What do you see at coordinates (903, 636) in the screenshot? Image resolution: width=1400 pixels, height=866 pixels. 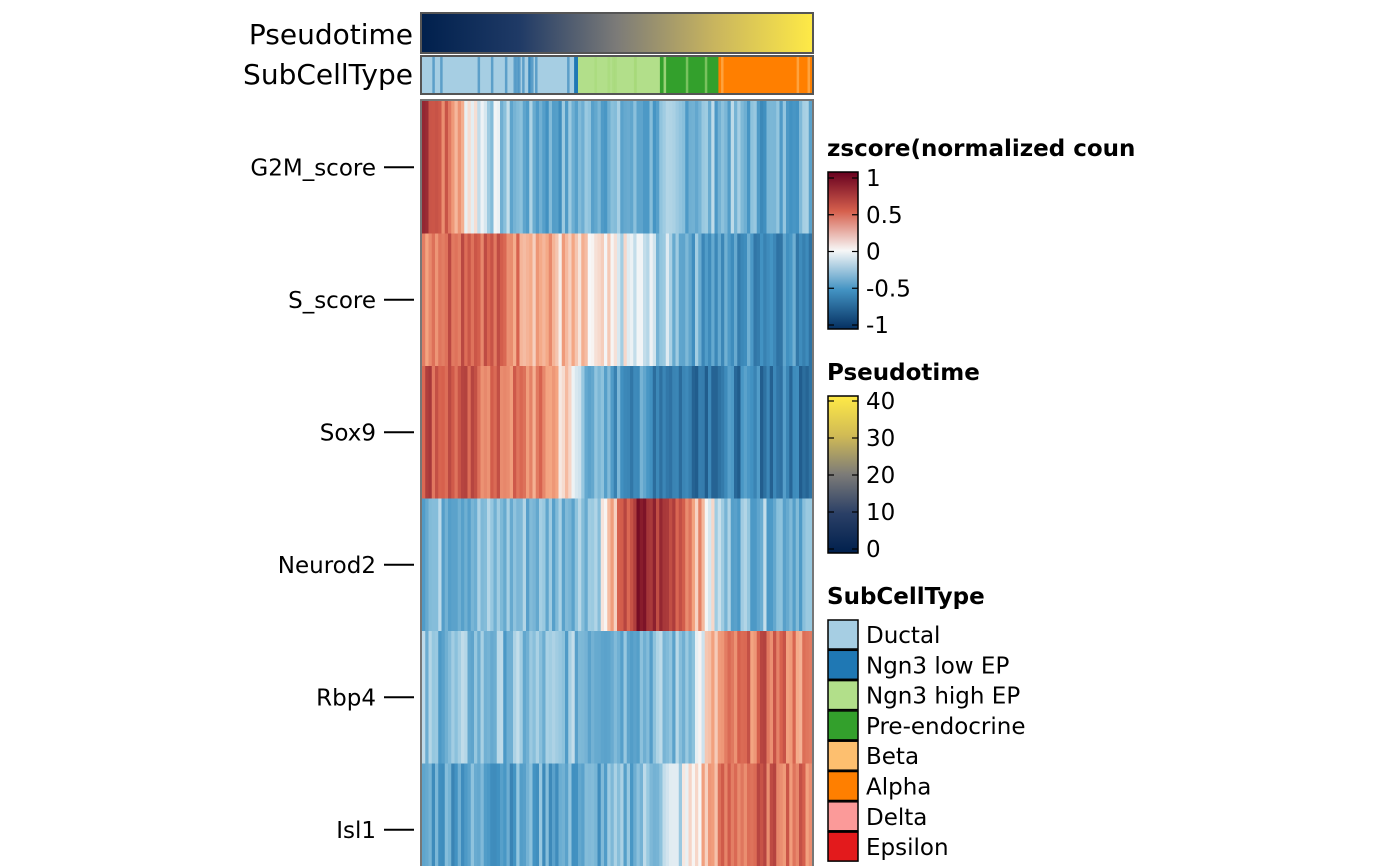 I see `subcelltype-legend-label: Ductal` at bounding box center [903, 636].